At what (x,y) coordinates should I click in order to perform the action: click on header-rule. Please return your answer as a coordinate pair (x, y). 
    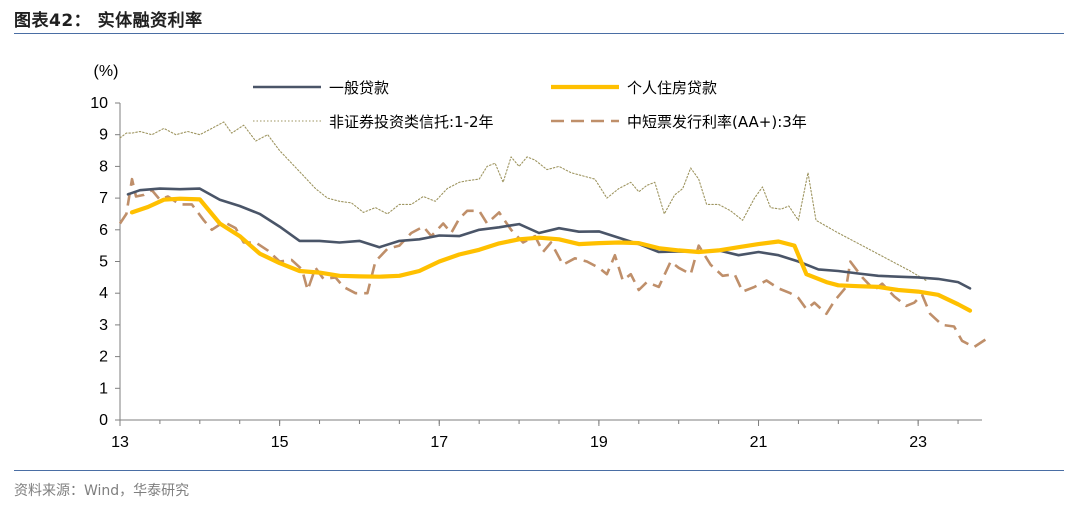
    Looking at the image, I should click on (539, 33).